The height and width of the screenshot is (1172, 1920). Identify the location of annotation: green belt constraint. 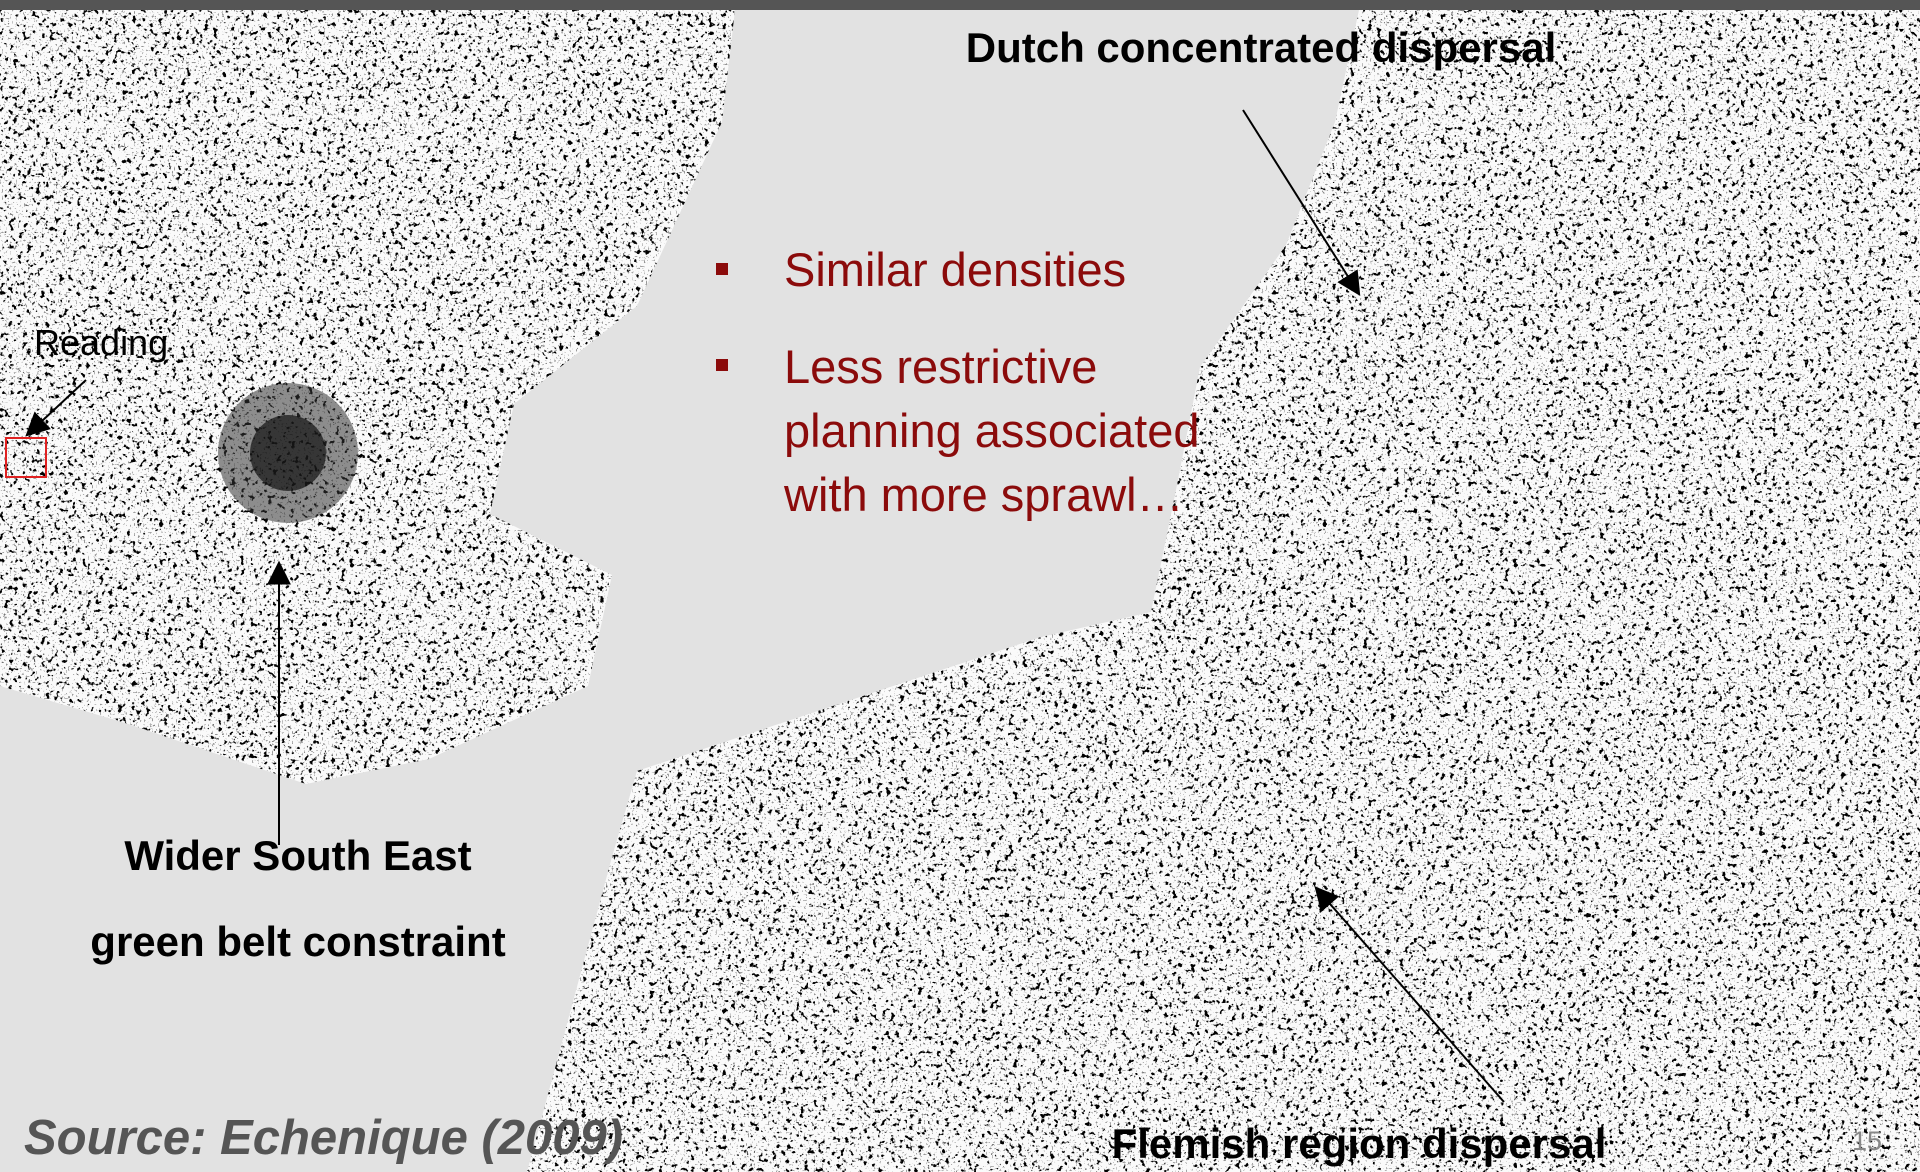
(298, 941).